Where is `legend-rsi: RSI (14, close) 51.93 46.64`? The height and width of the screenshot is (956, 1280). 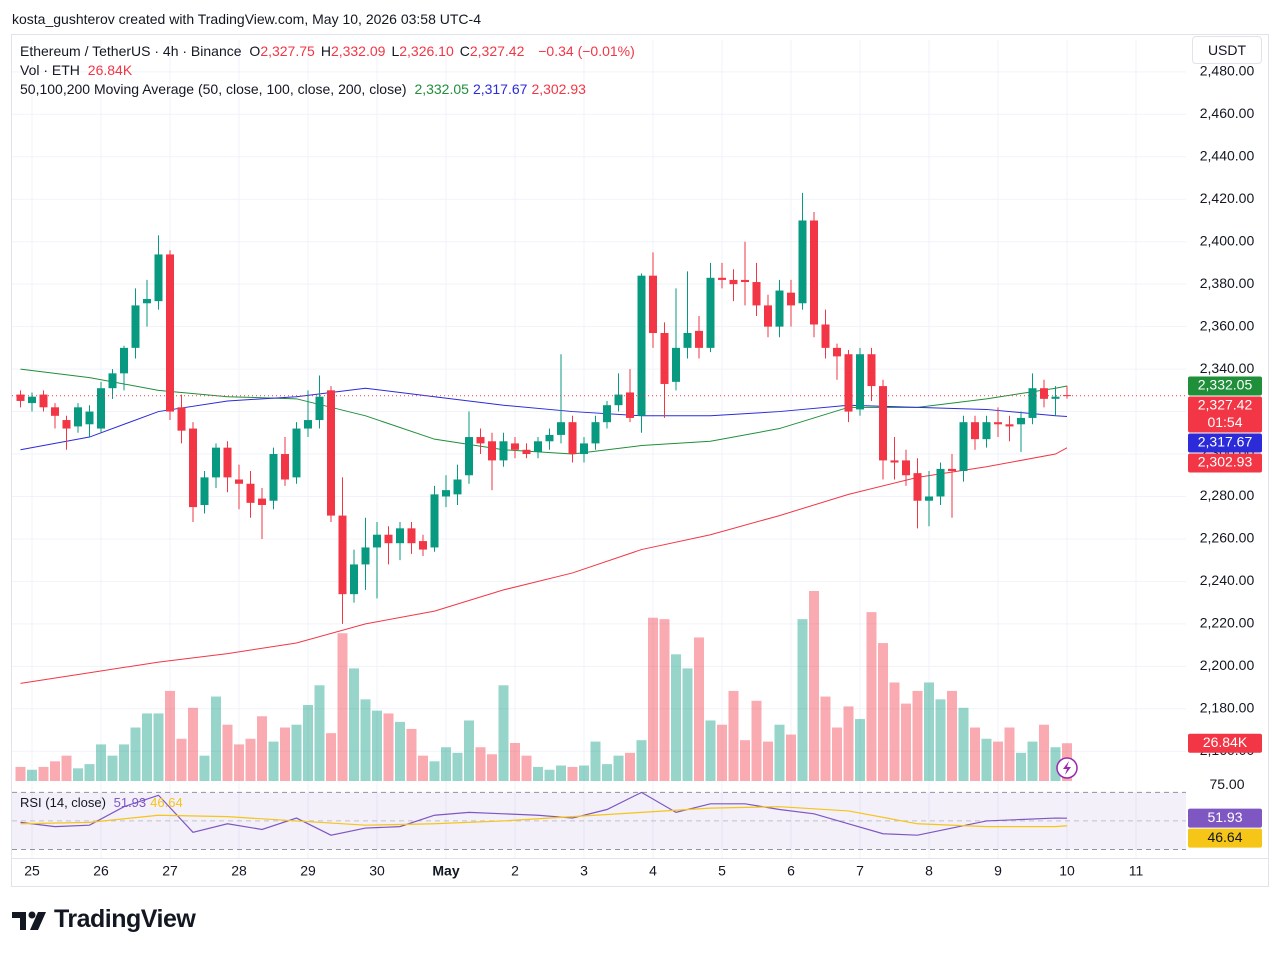 legend-rsi: RSI (14, close) 51.93 46.64 is located at coordinates (103, 803).